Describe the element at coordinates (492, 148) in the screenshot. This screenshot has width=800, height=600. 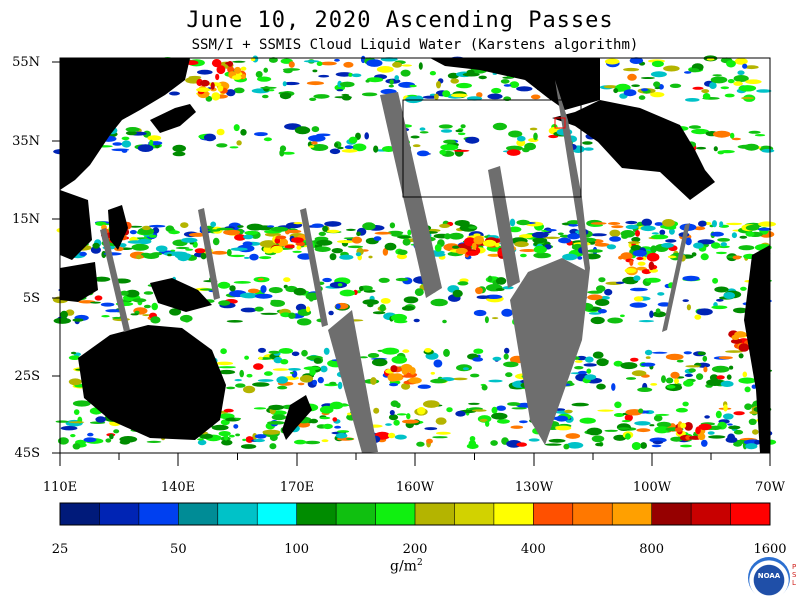
I see `region-box` at that location.